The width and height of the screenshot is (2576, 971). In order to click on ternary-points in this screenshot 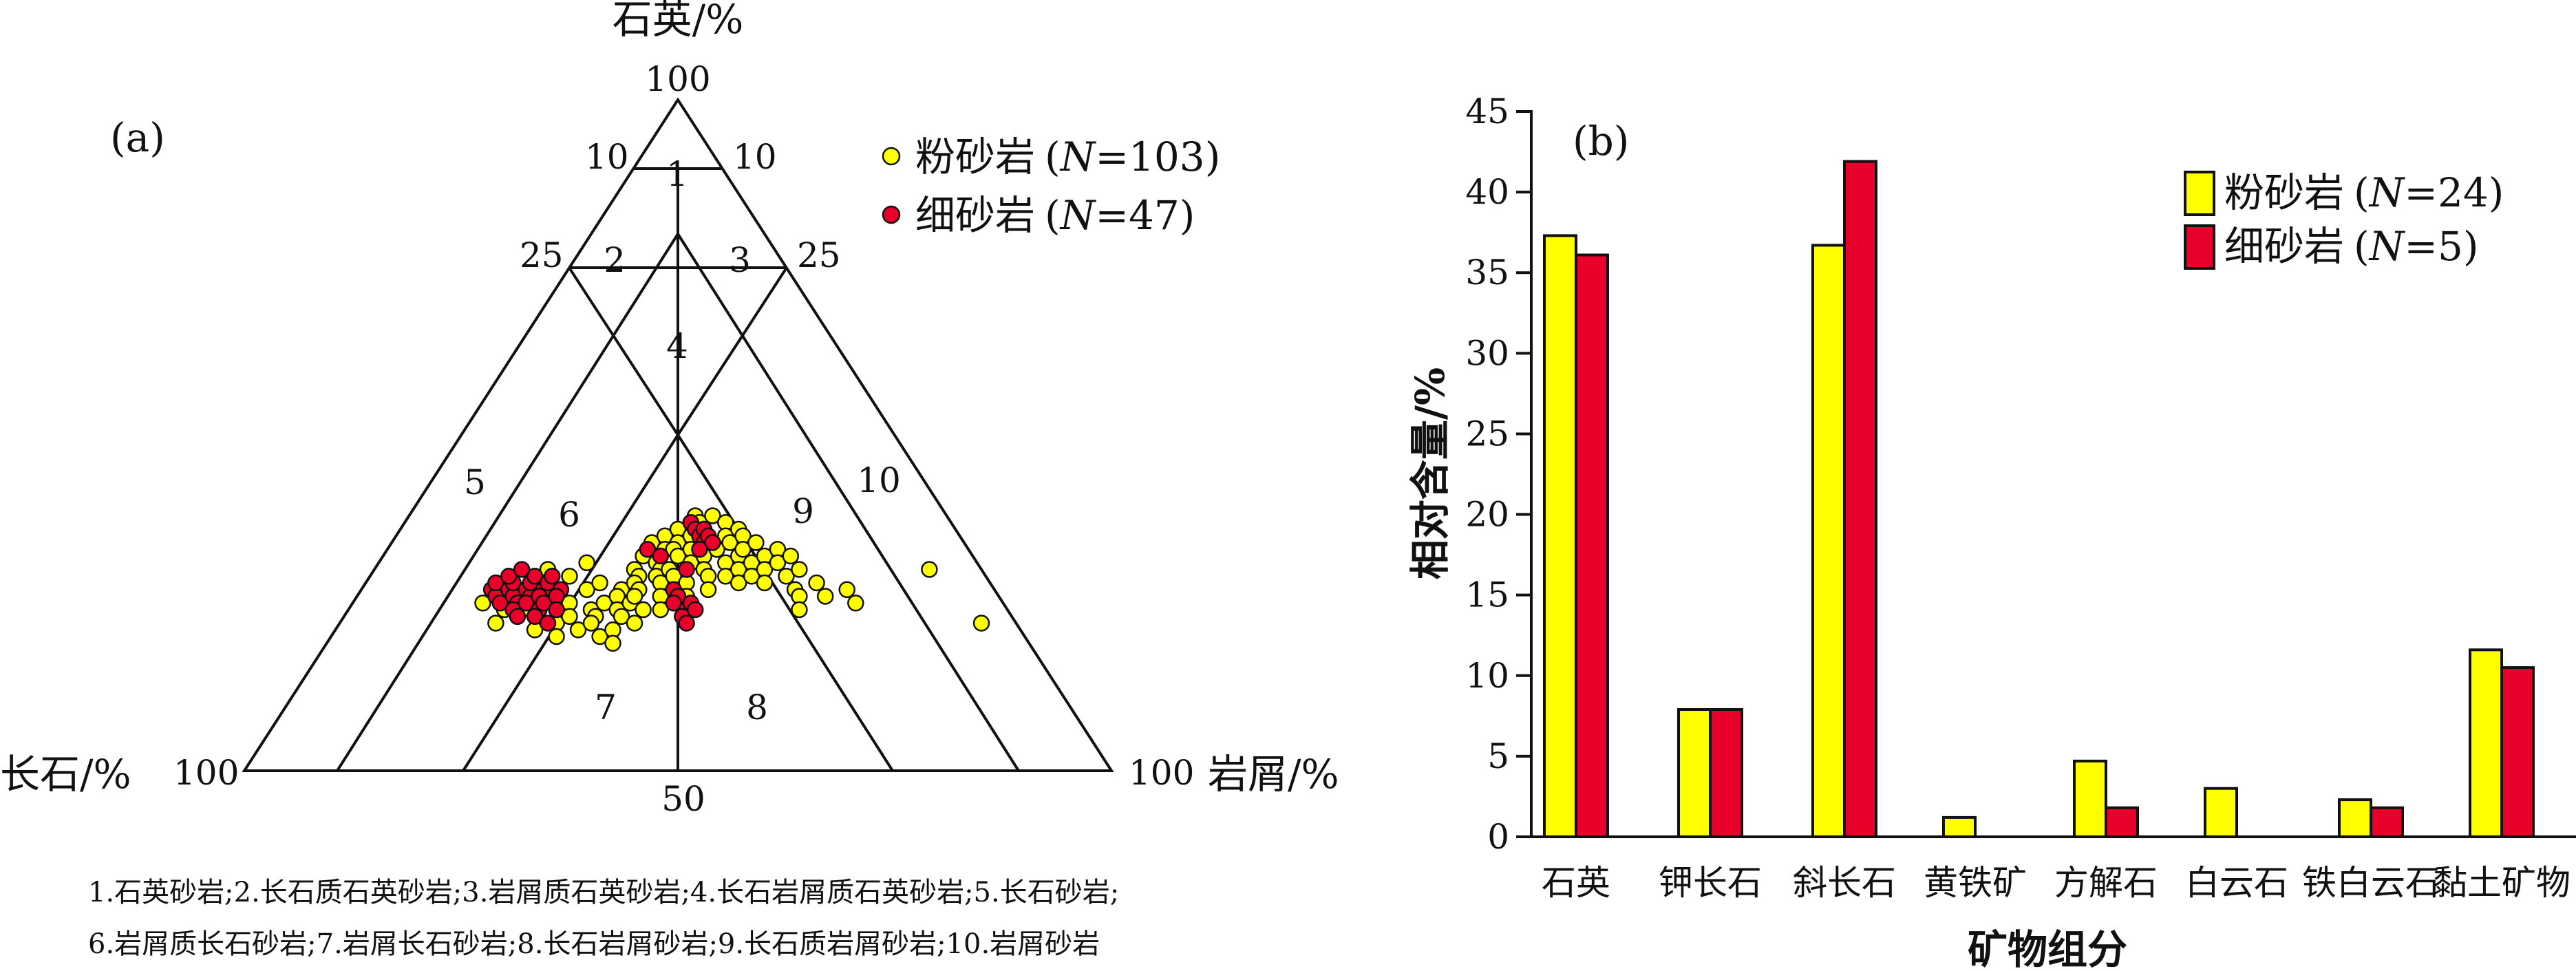, I will do `click(732, 579)`.